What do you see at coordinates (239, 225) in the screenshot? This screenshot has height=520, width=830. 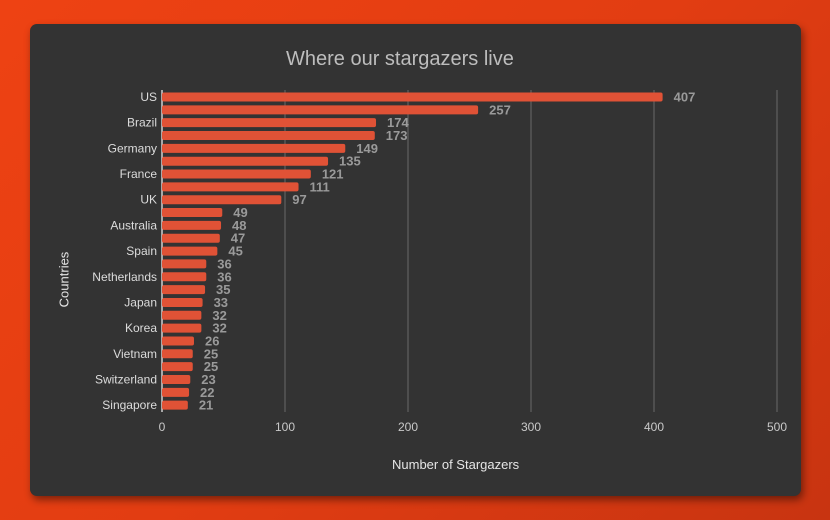 I see `bar-value-label: 48` at bounding box center [239, 225].